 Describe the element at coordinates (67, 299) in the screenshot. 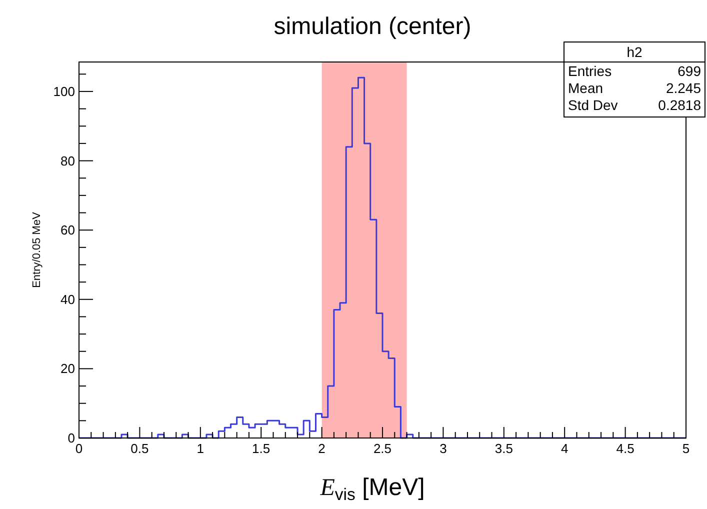

I see `y-tick-label: 40` at that location.